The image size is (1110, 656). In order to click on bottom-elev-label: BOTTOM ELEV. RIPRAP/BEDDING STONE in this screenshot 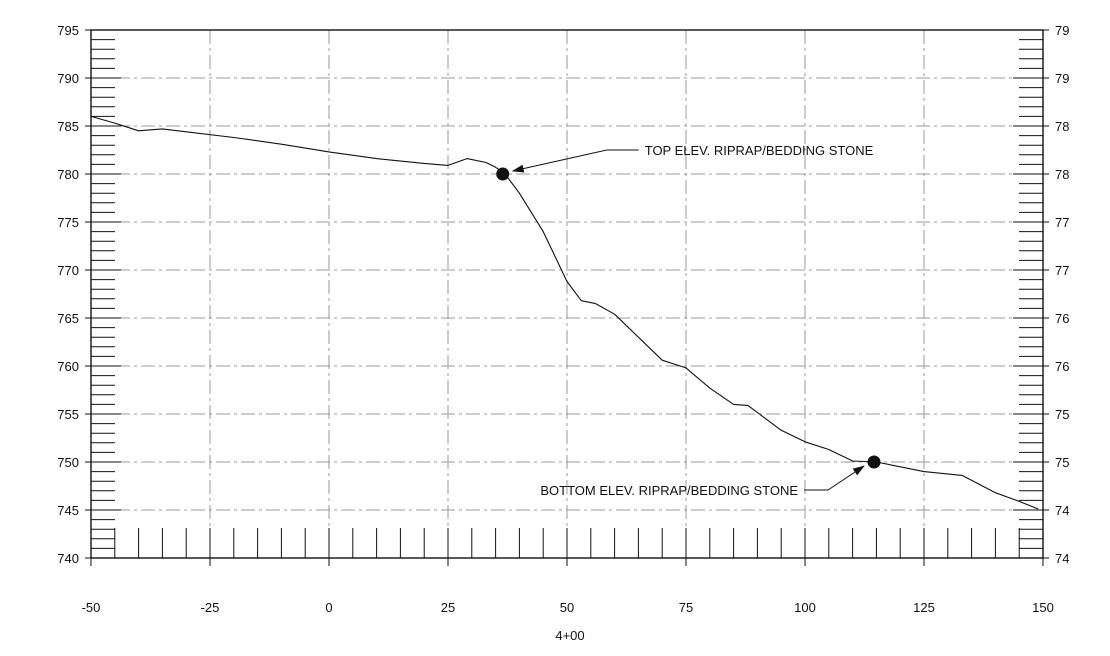, I will do `click(669, 490)`.